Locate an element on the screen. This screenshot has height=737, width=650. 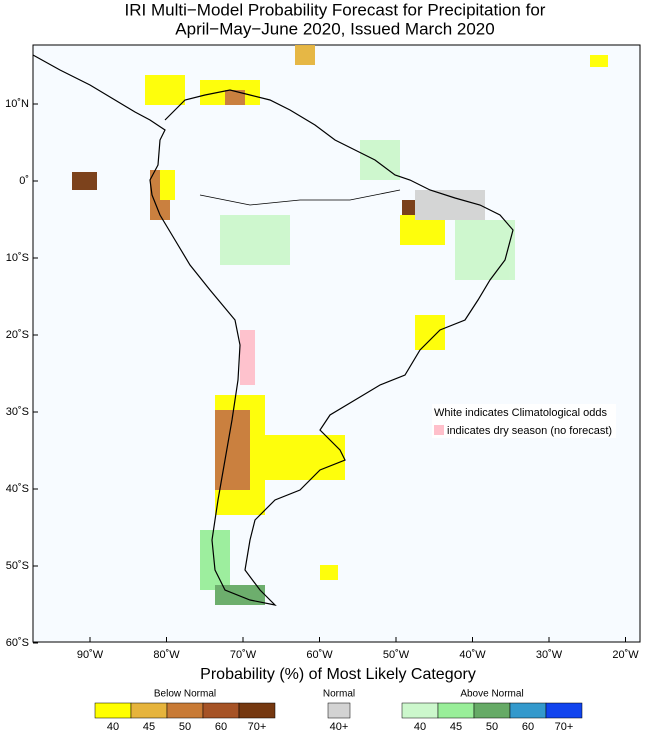
lat-label: 30˚S is located at coordinates (17, 412).